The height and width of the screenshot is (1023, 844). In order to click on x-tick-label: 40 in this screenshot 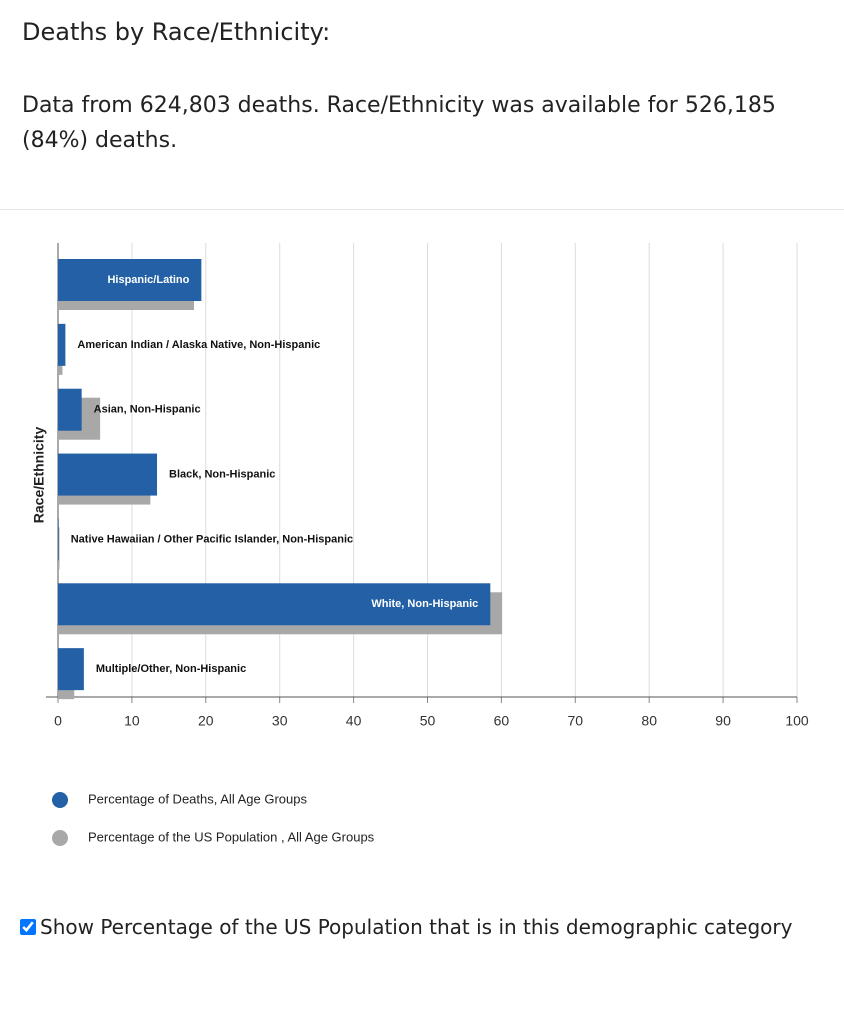, I will do `click(354, 721)`.